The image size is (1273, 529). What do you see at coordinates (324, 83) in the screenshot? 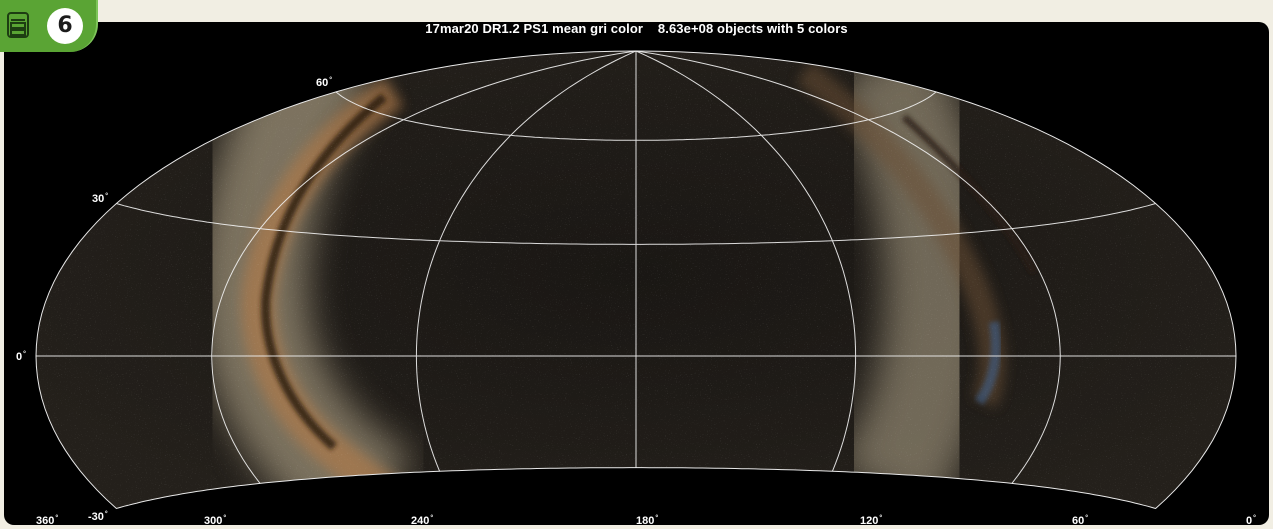
I see `lat-label-60: 60°` at bounding box center [324, 83].